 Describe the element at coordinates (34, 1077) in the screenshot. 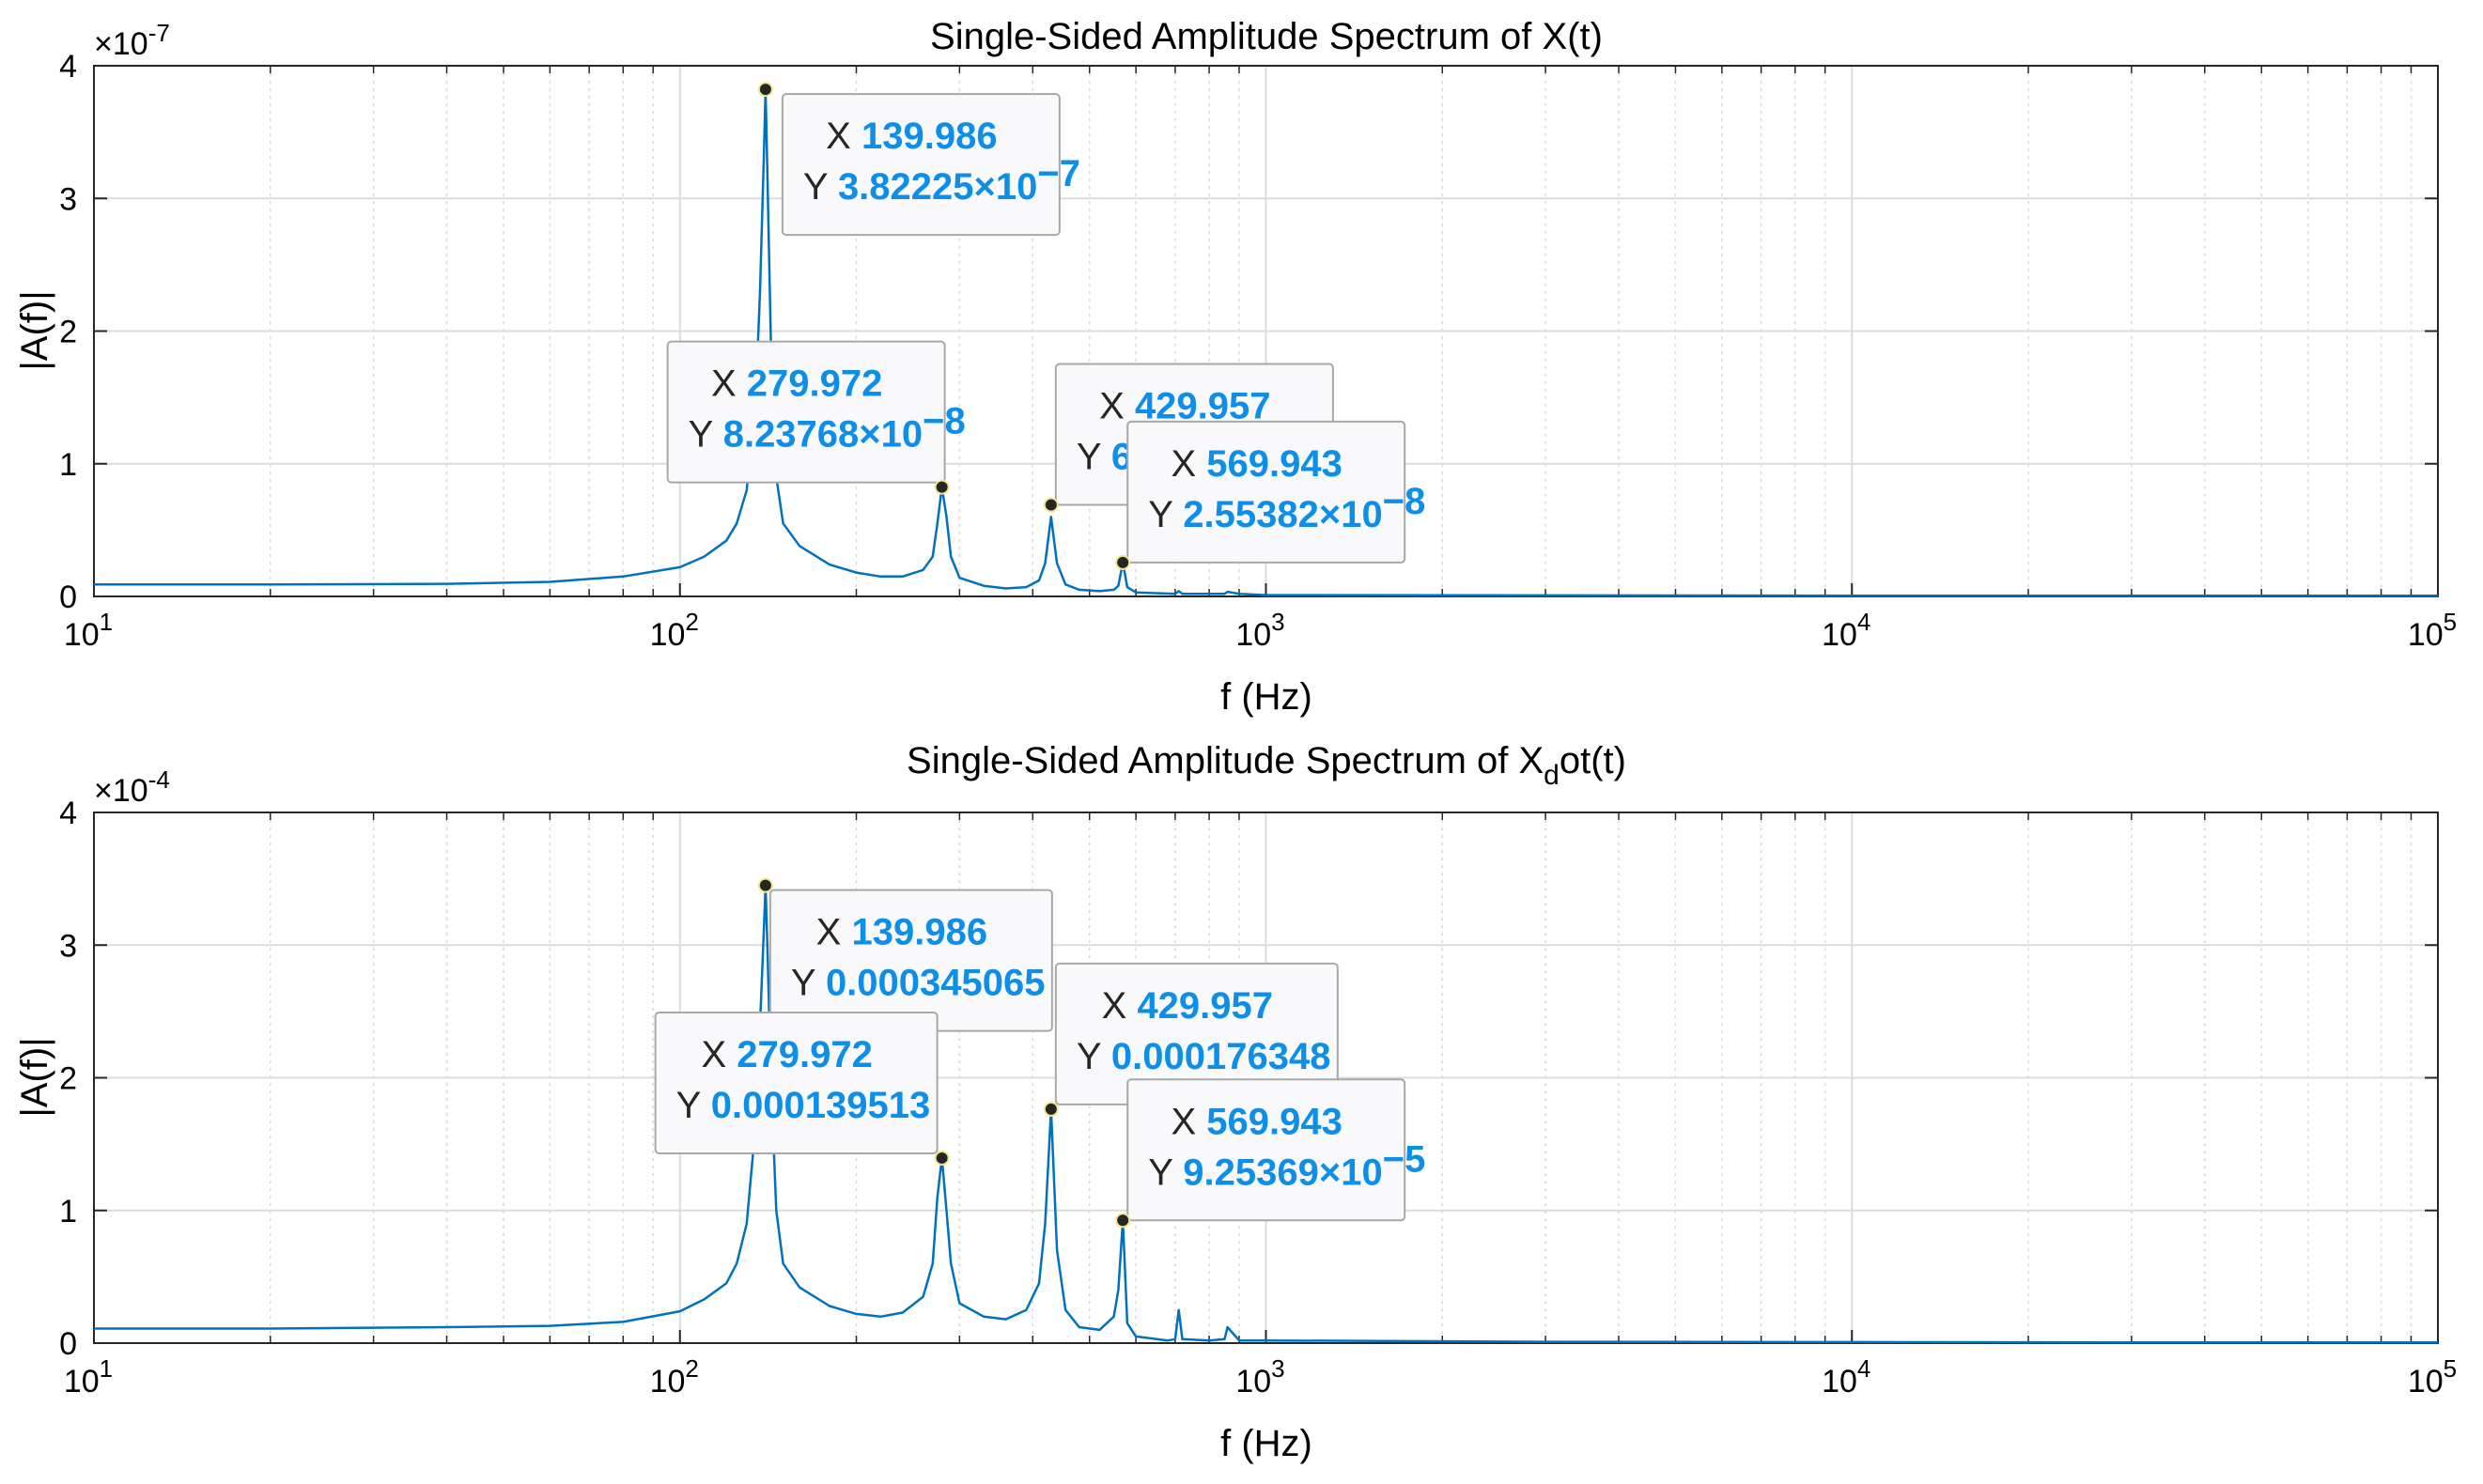

I see `subplot-2-ylabel: |A(f)|` at that location.